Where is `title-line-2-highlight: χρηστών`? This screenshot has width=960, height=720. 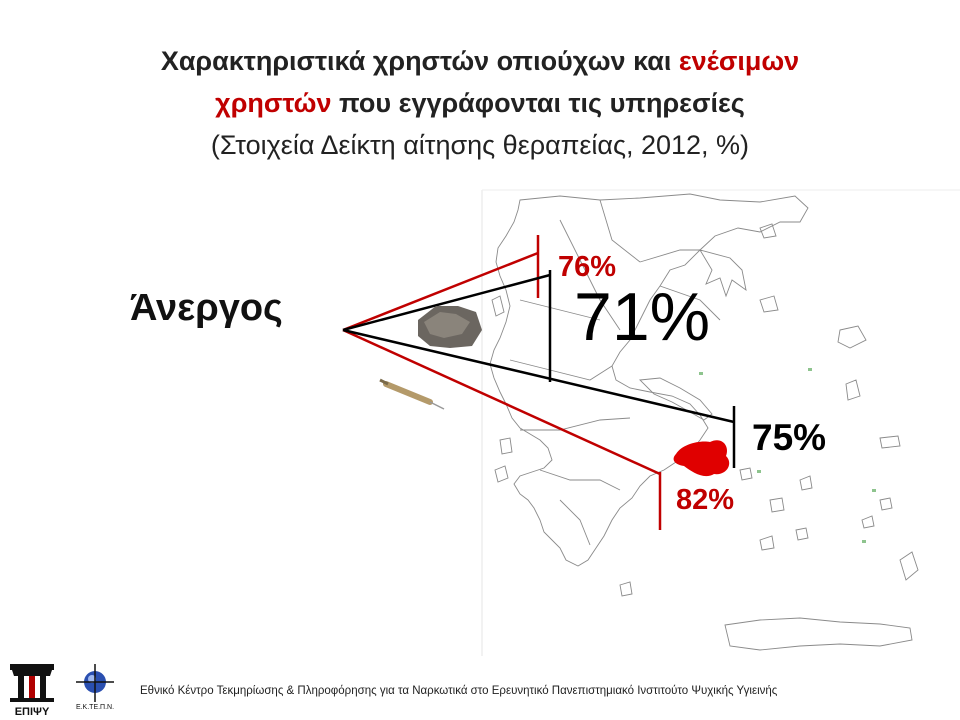
title-line-2-highlight: χρηστών is located at coordinates (273, 103).